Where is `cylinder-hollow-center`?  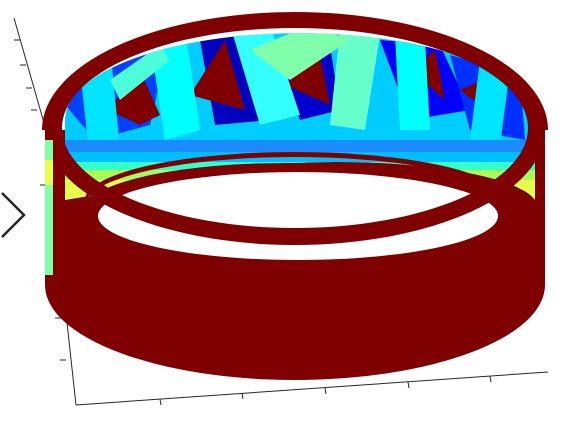 cylinder-hollow-center is located at coordinates (298, 216).